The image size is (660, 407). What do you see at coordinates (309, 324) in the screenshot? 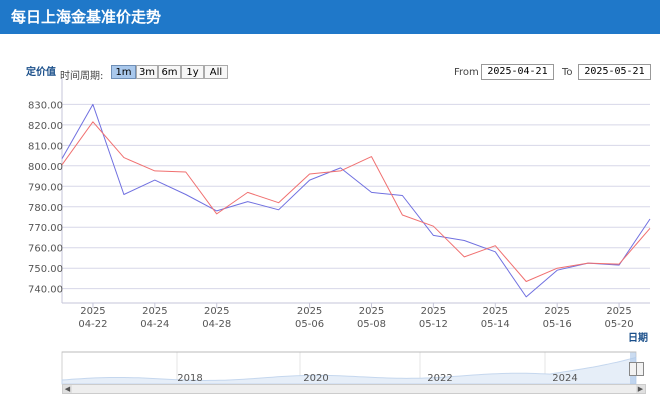
I see `x-tick-date: 05-06` at bounding box center [309, 324].